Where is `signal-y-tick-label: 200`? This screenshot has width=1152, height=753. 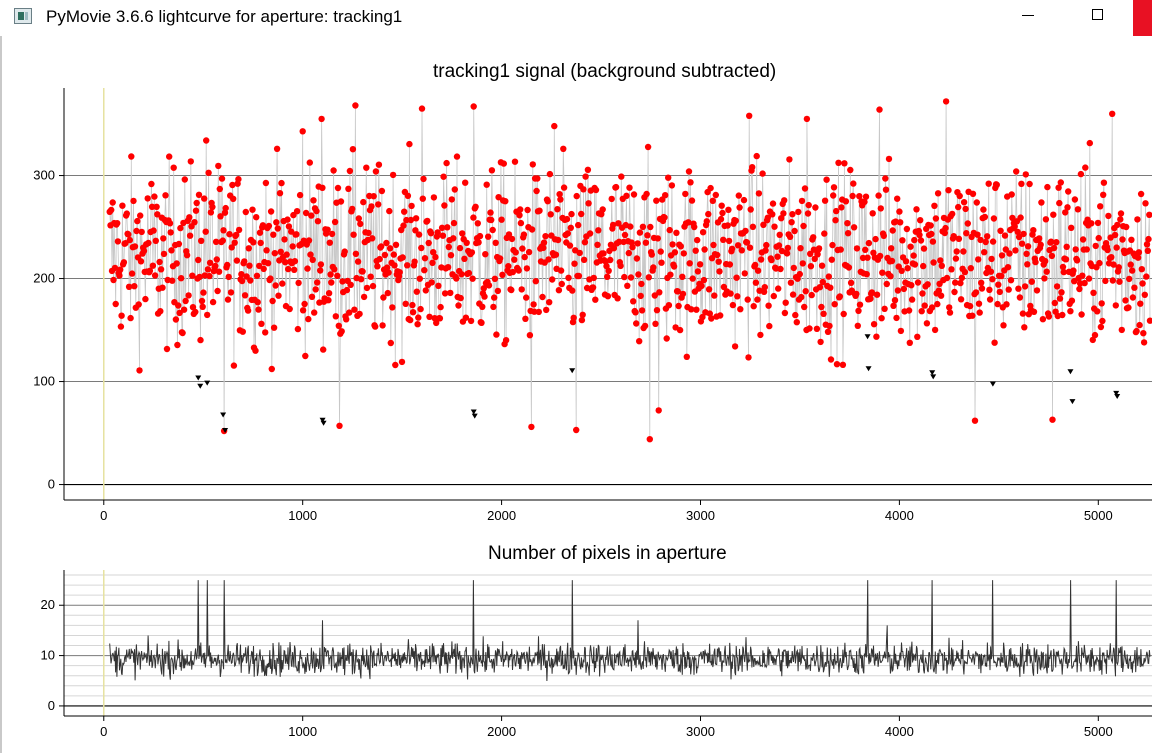
signal-y-tick-label: 200 is located at coordinates (44, 278).